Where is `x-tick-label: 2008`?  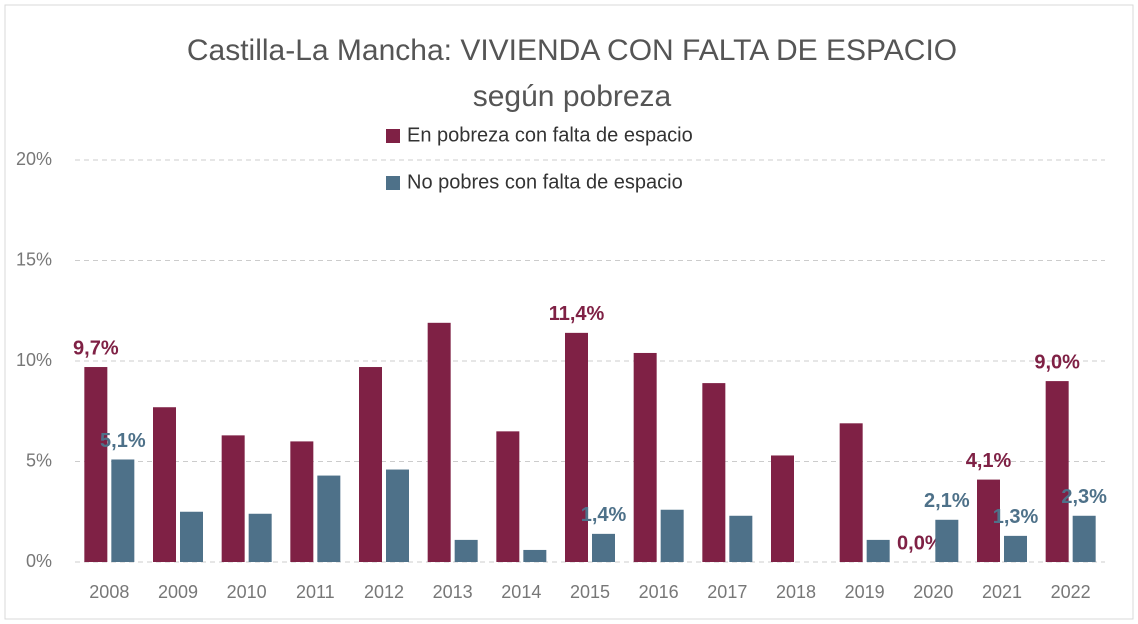 x-tick-label: 2008 is located at coordinates (109, 592).